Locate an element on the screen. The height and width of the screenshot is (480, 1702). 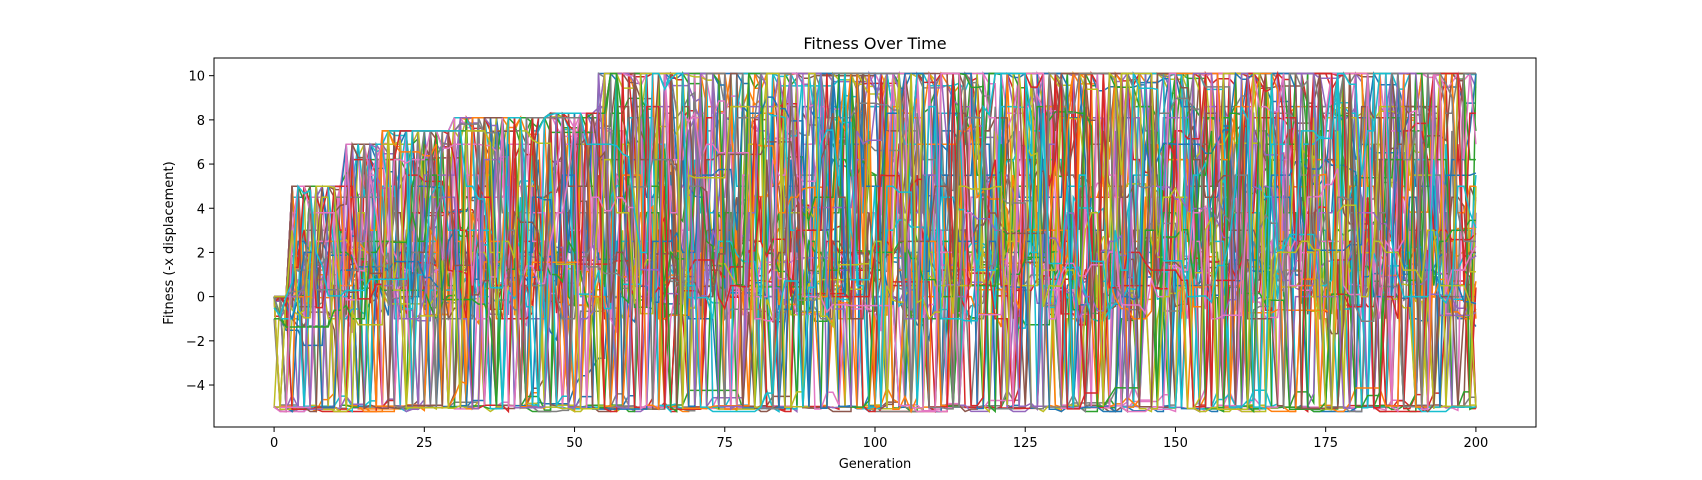
x-tick-label: 125 is located at coordinates (1025, 443).